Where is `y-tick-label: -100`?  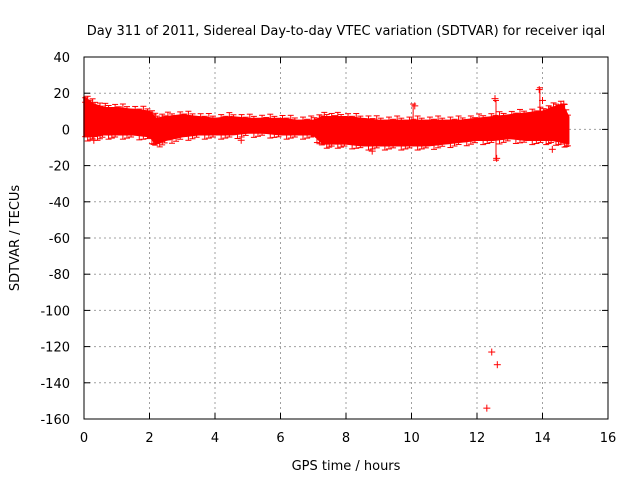 y-tick-label: -100 is located at coordinates (55, 311).